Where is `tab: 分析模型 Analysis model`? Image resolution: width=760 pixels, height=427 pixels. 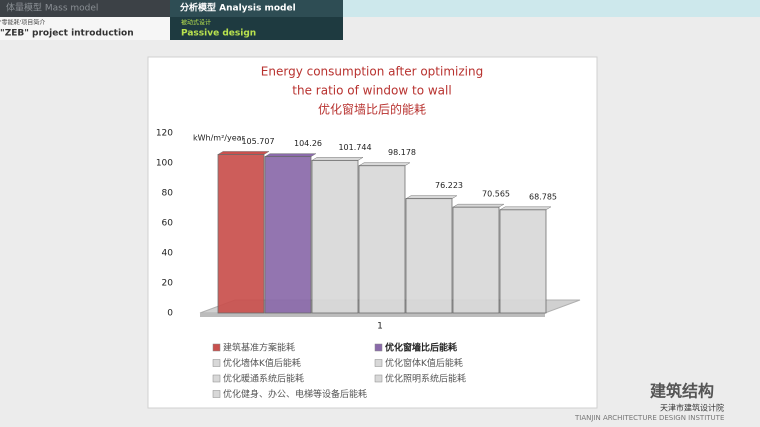
tab: 分析模型 Analysis model is located at coordinates (238, 8).